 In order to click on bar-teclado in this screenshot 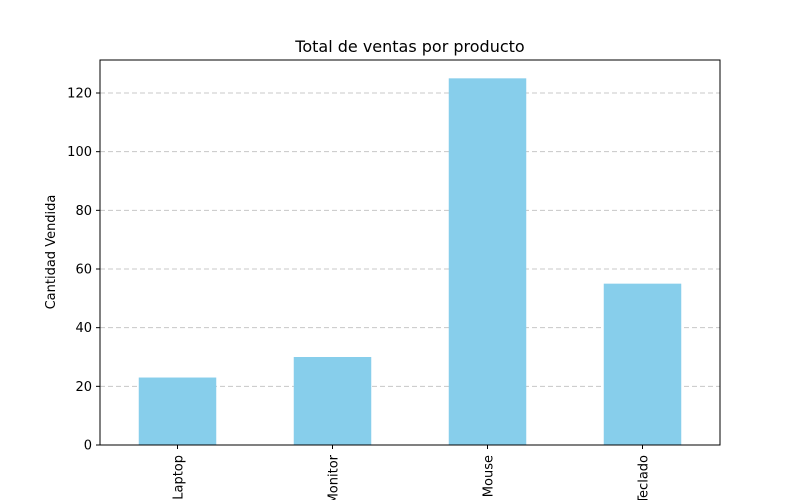, I will do `click(642, 364)`.